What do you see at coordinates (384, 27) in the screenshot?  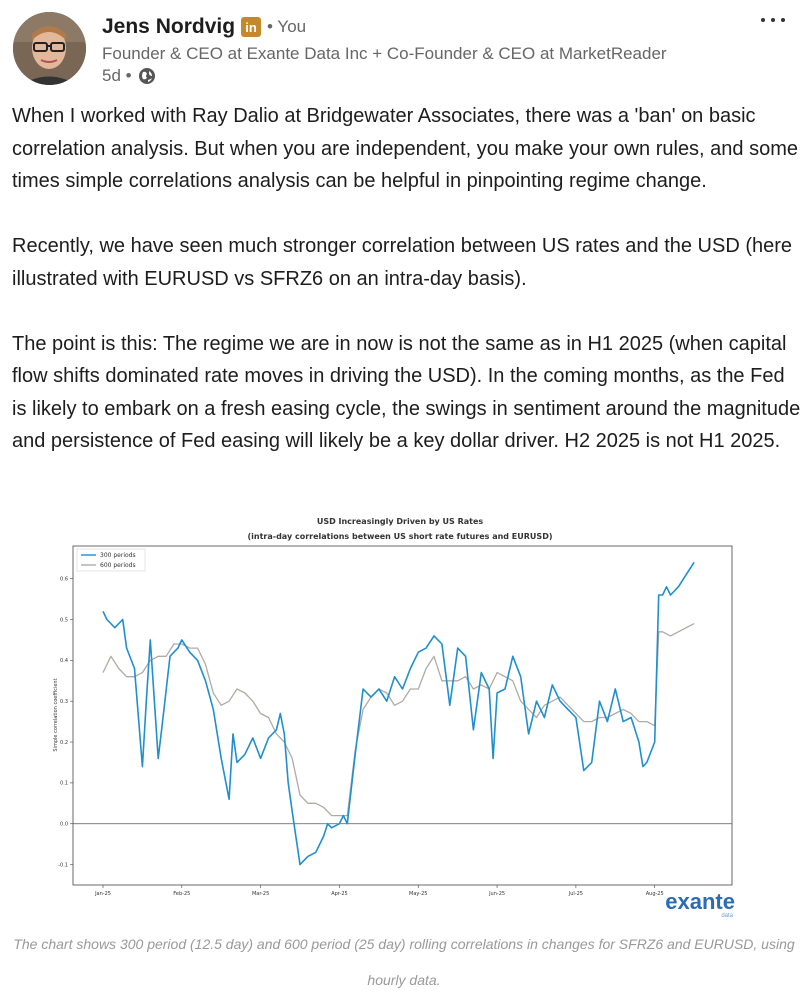 I see `name-row: Jens Nordvig in • You` at bounding box center [384, 27].